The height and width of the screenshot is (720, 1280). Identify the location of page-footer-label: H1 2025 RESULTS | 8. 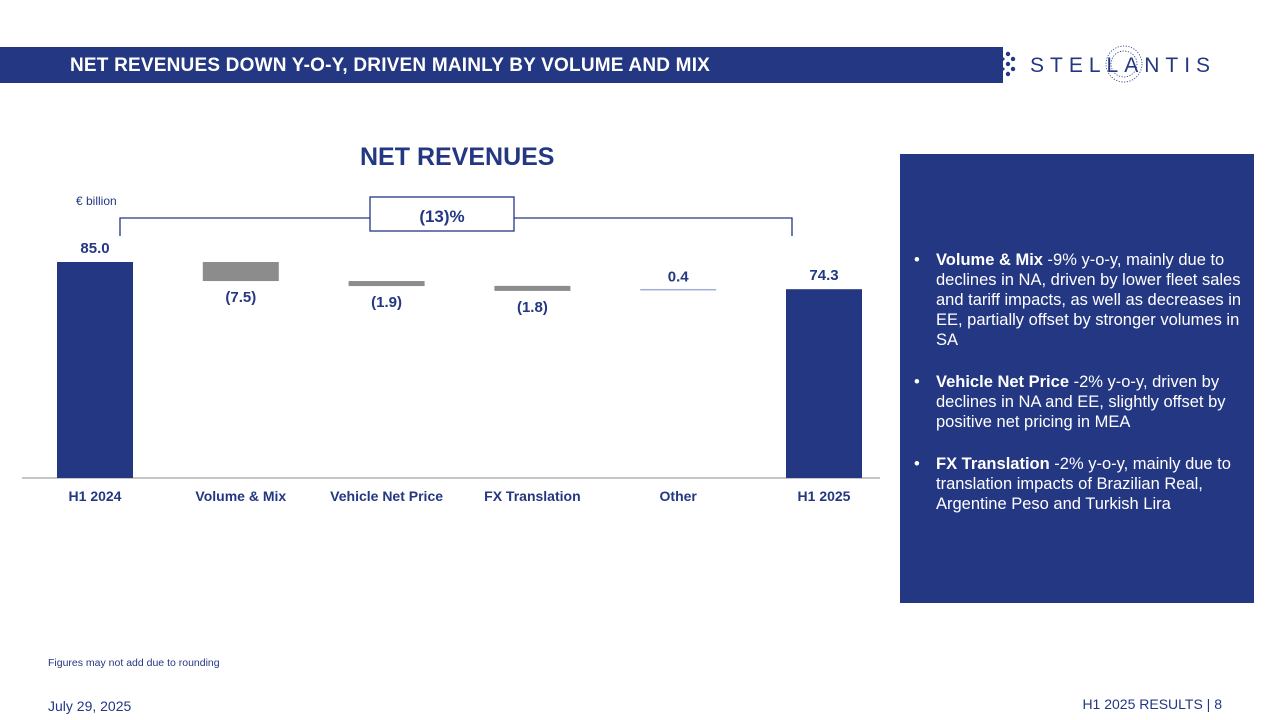
(1152, 704).